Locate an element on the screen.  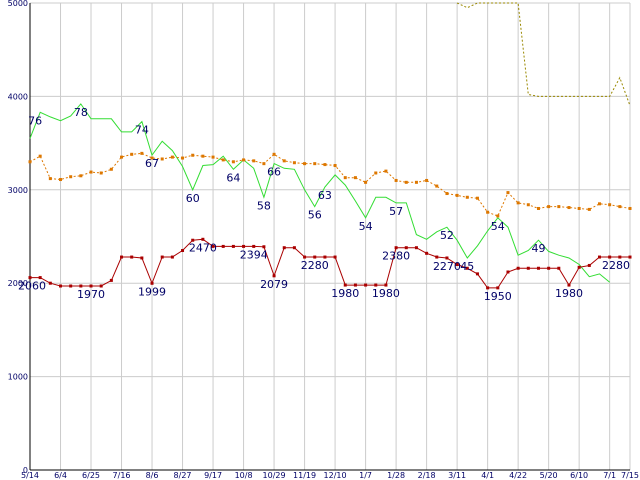
point-label: 49 is located at coordinates (538, 248).